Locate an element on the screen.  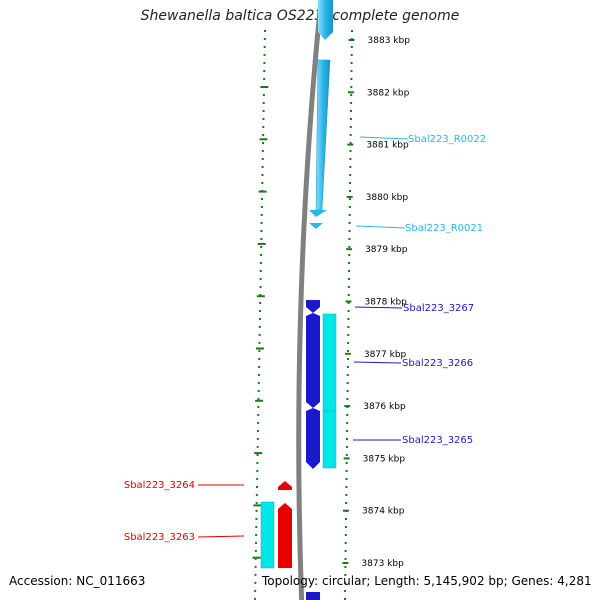
label-sbal223-r0022: Sbal223_R0022 is located at coordinates (447, 139).